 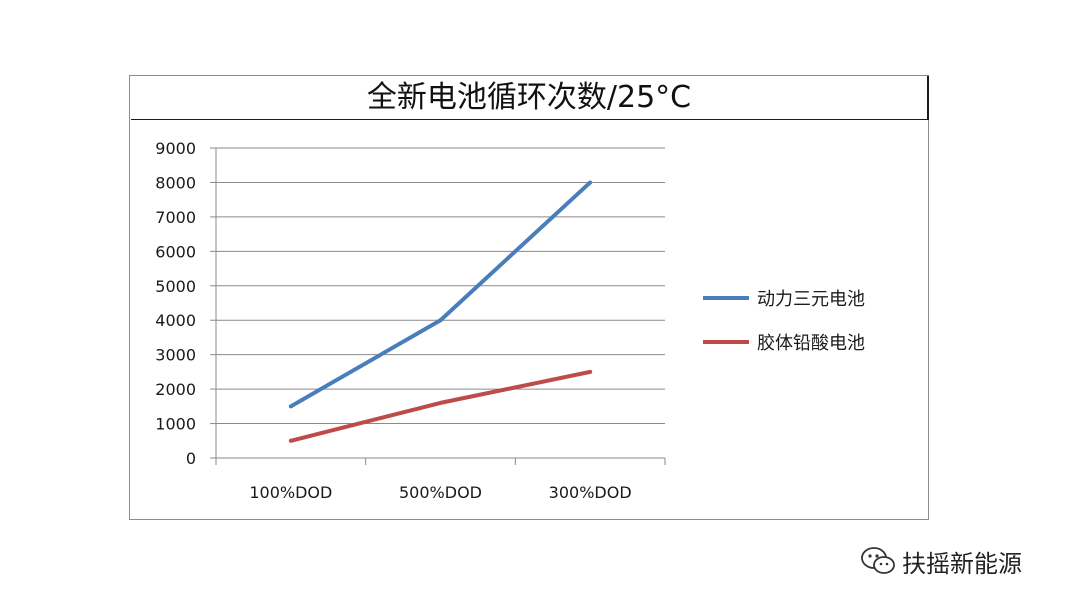 I want to click on y-tick-label: 4000, so click(x=175, y=320).